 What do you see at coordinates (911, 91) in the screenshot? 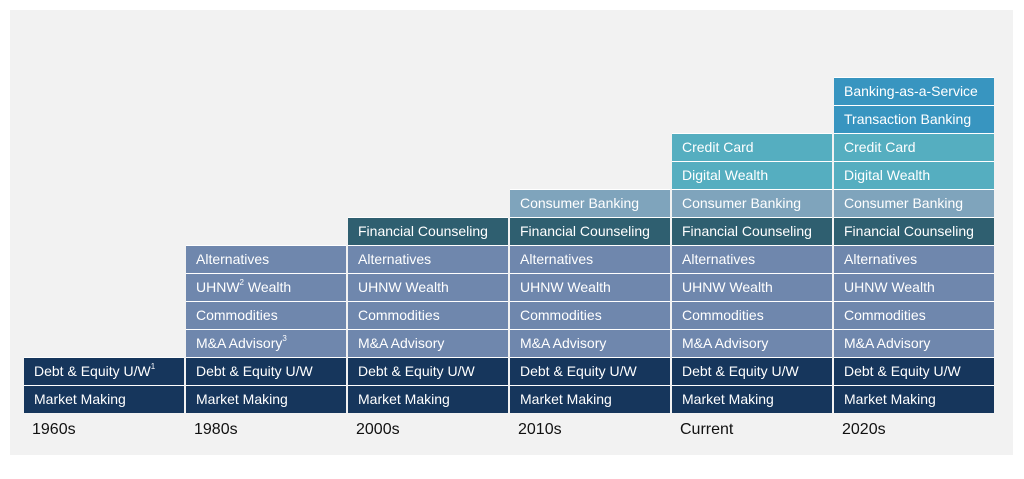
I see `block-label: Banking-as-a-Service` at bounding box center [911, 91].